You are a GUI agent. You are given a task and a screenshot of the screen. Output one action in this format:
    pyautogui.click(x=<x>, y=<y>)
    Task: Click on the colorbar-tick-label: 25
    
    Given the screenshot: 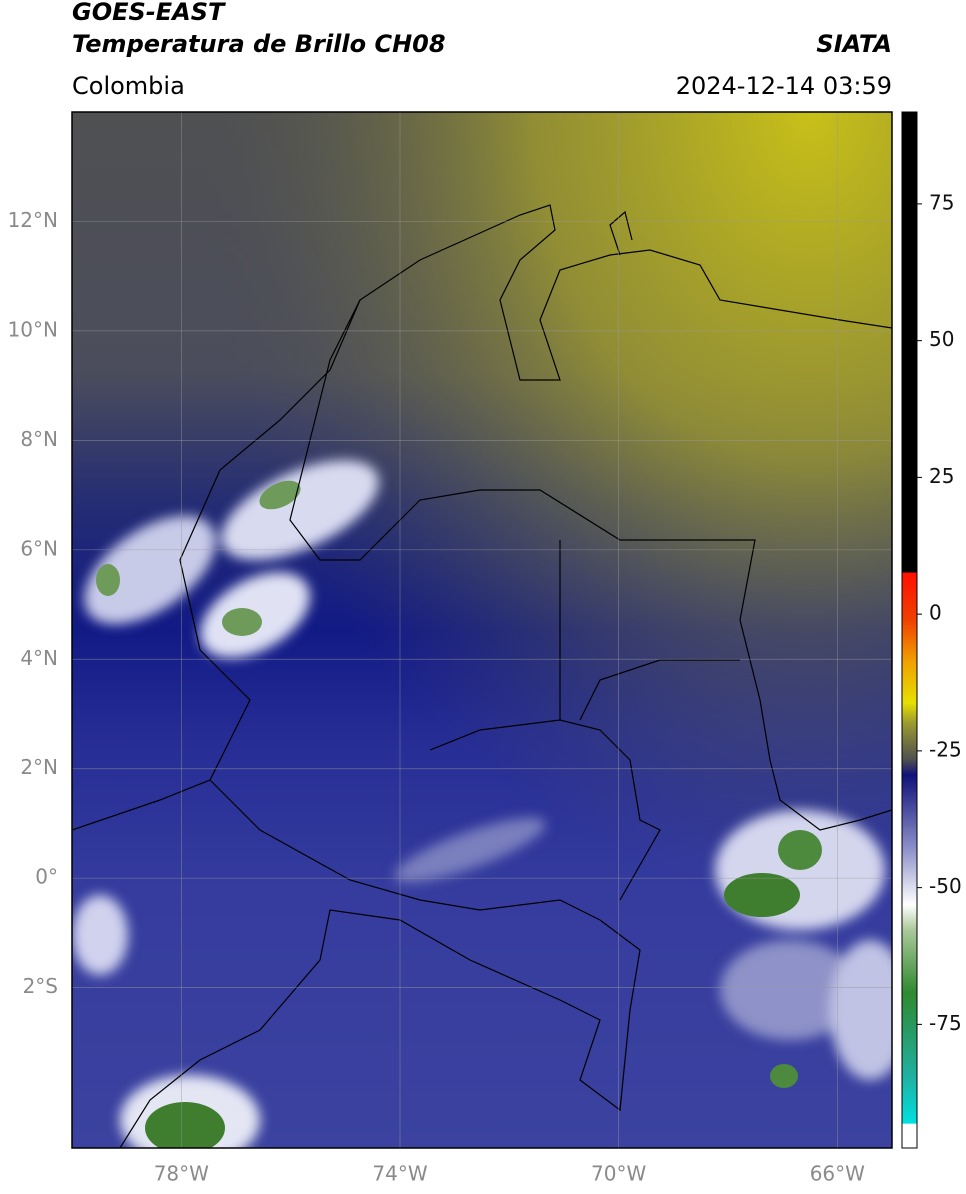 What is the action you would take?
    pyautogui.click(x=941, y=476)
    